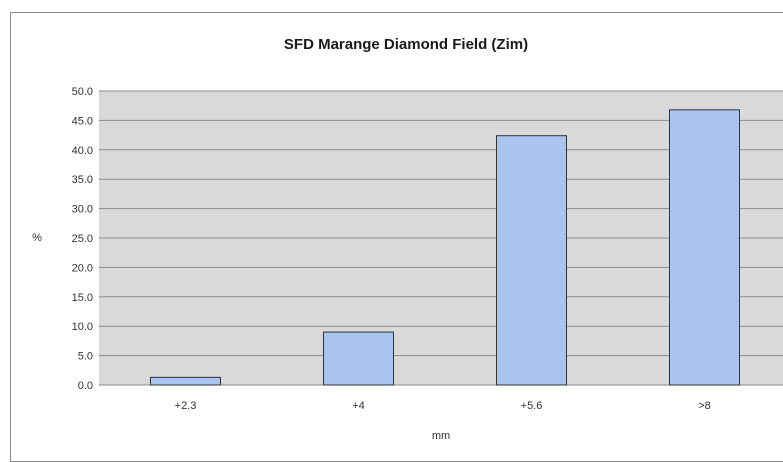 The height and width of the screenshot is (462, 783). What do you see at coordinates (82, 268) in the screenshot?
I see `y-tick-label: 20.0` at bounding box center [82, 268].